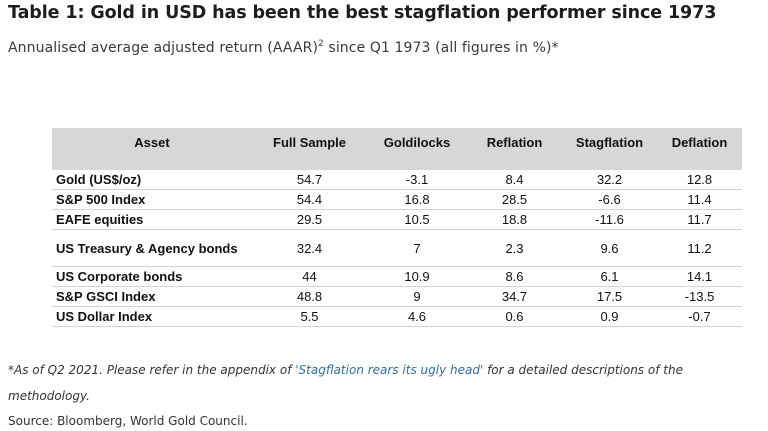  I want to click on value-cell: 7, so click(417, 248).